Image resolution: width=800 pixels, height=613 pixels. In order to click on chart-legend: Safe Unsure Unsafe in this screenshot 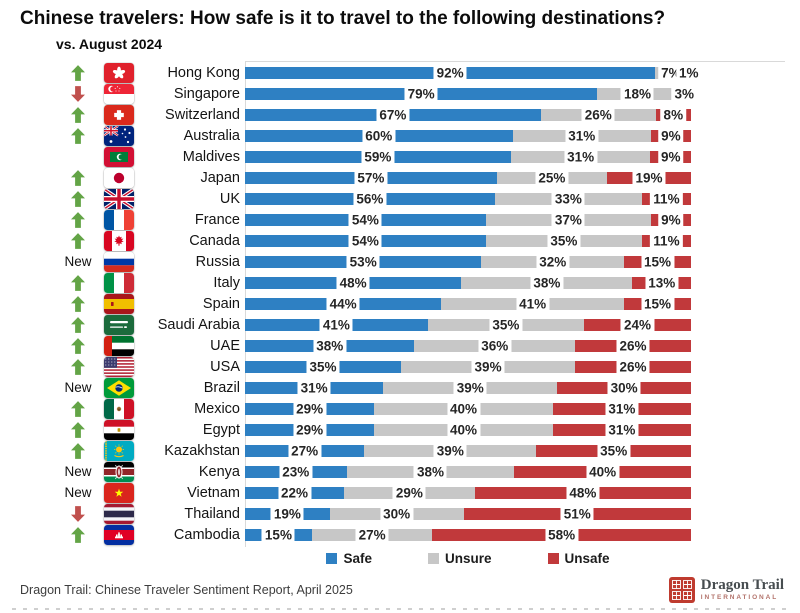, I will do `click(468, 558)`.